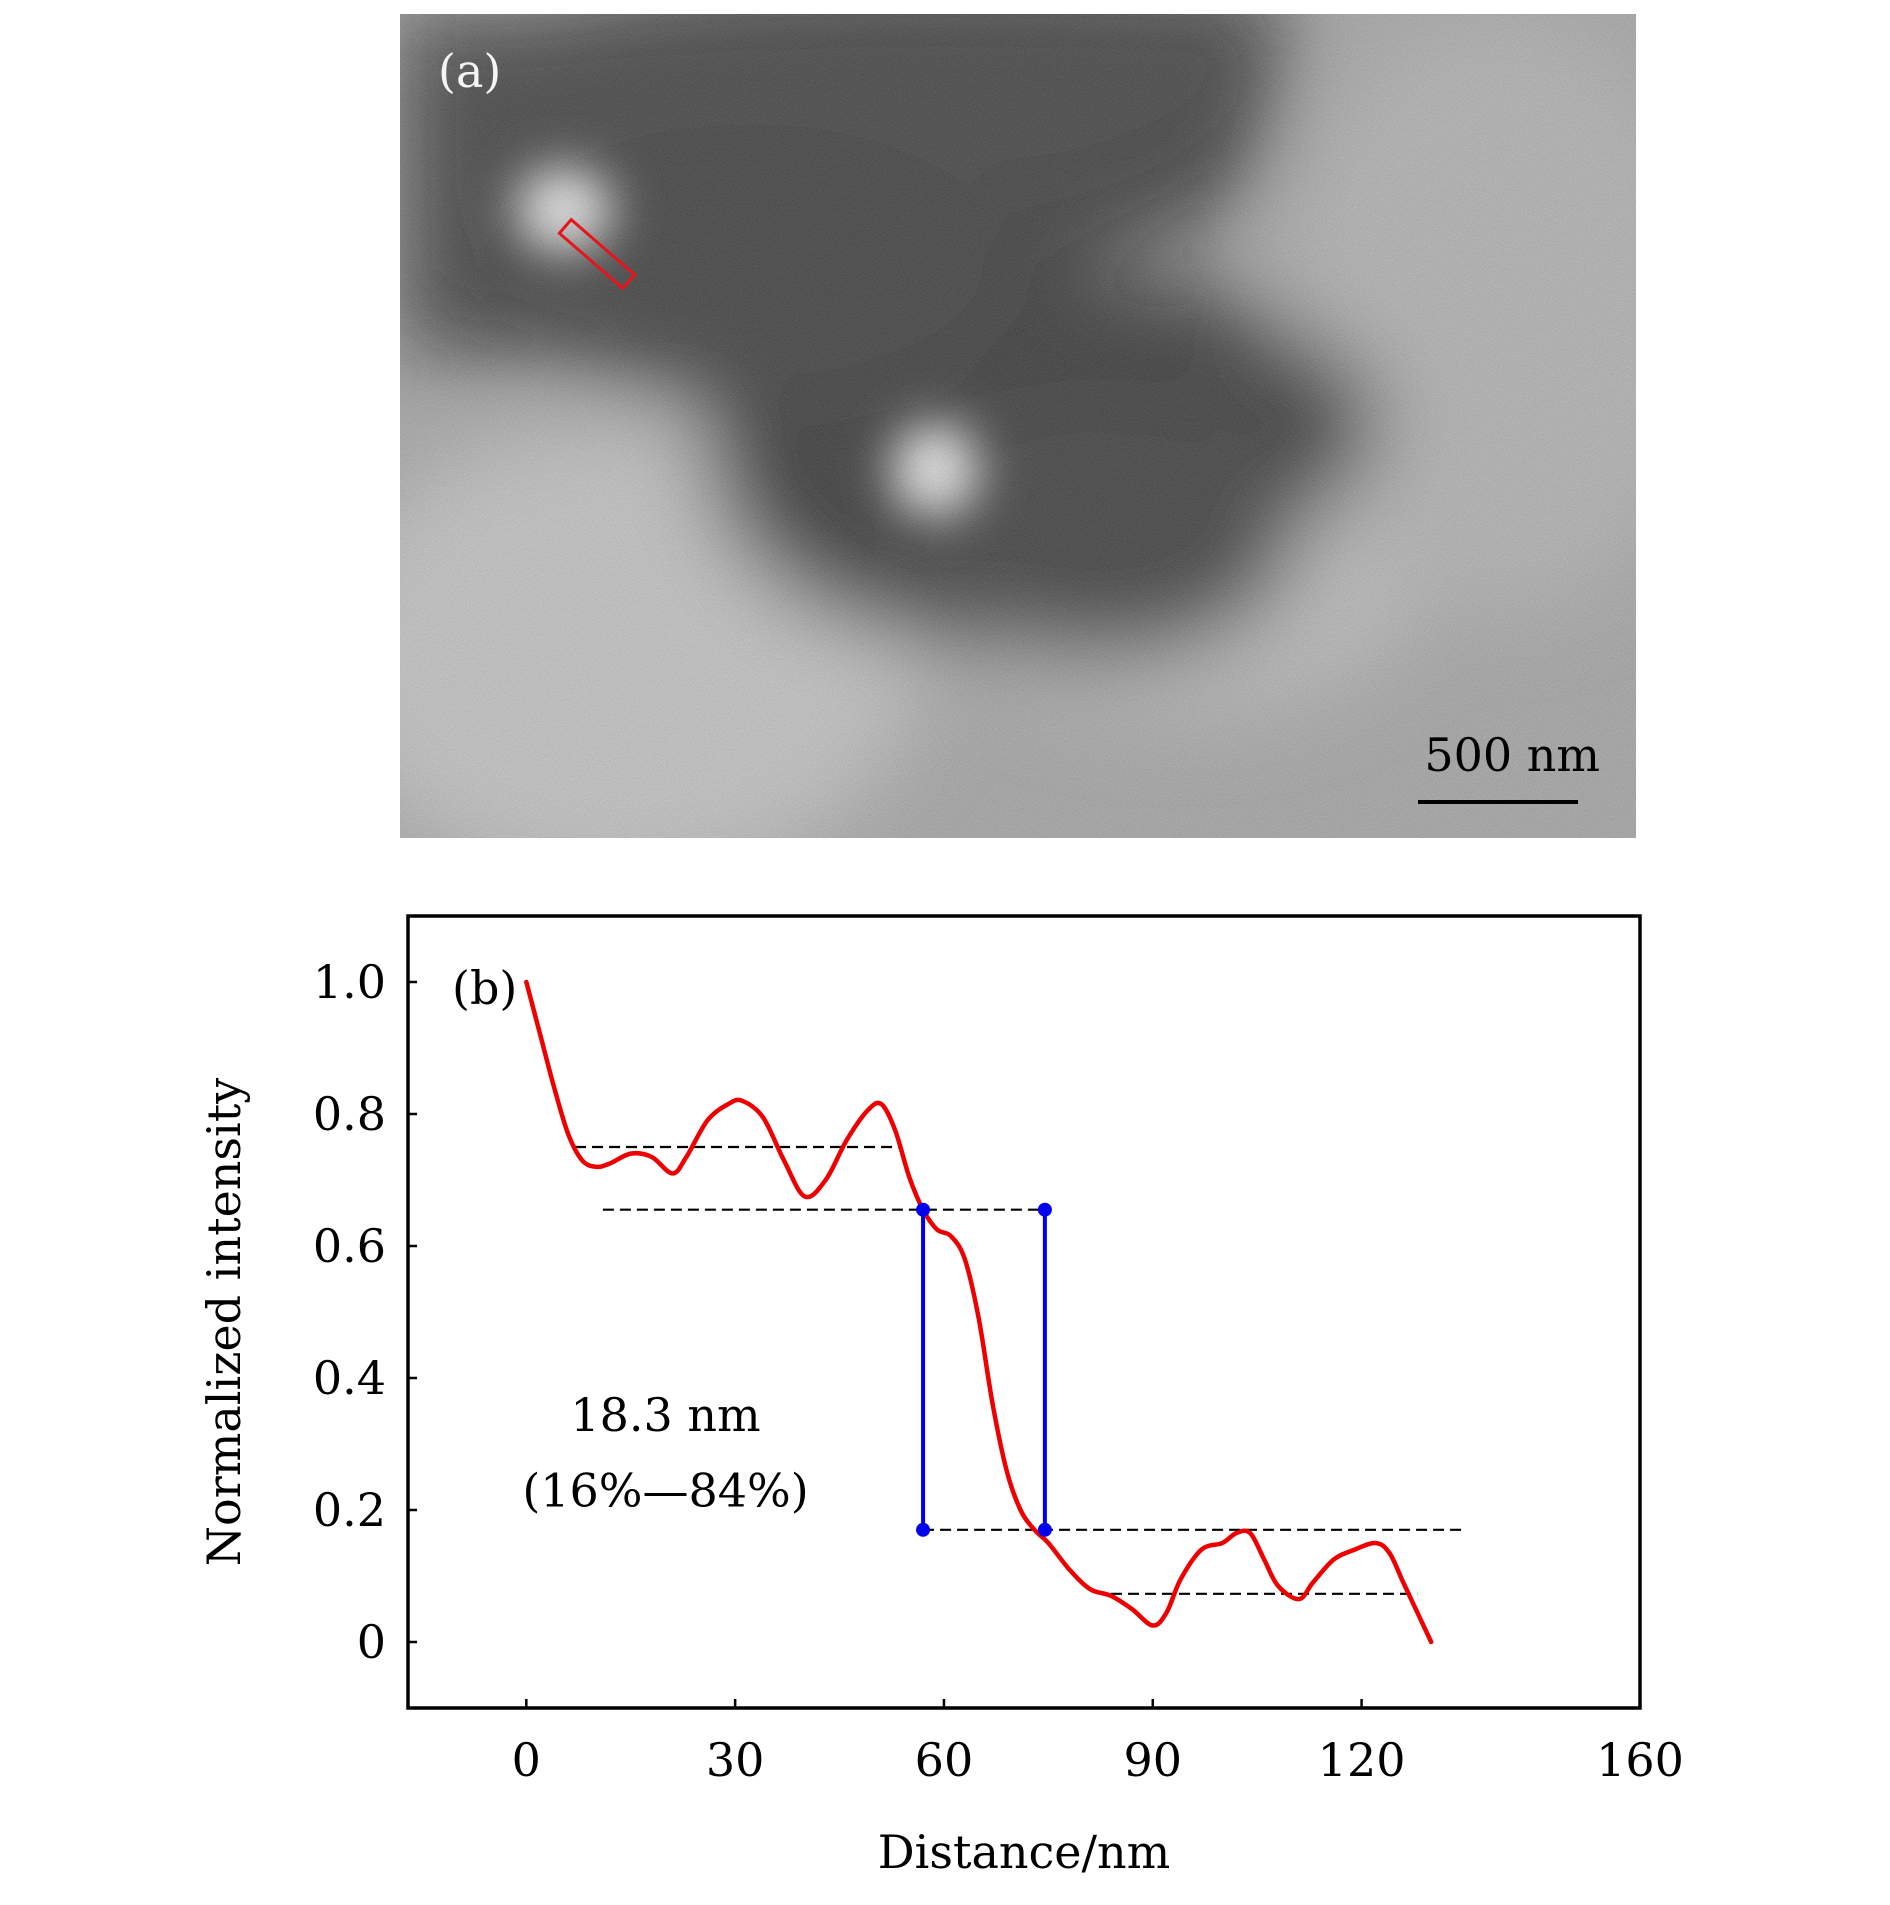 Image resolution: width=1890 pixels, height=1905 pixels. Describe the element at coordinates (665, 1415) in the screenshot. I see `annotation-width: 18.3 nm` at that location.